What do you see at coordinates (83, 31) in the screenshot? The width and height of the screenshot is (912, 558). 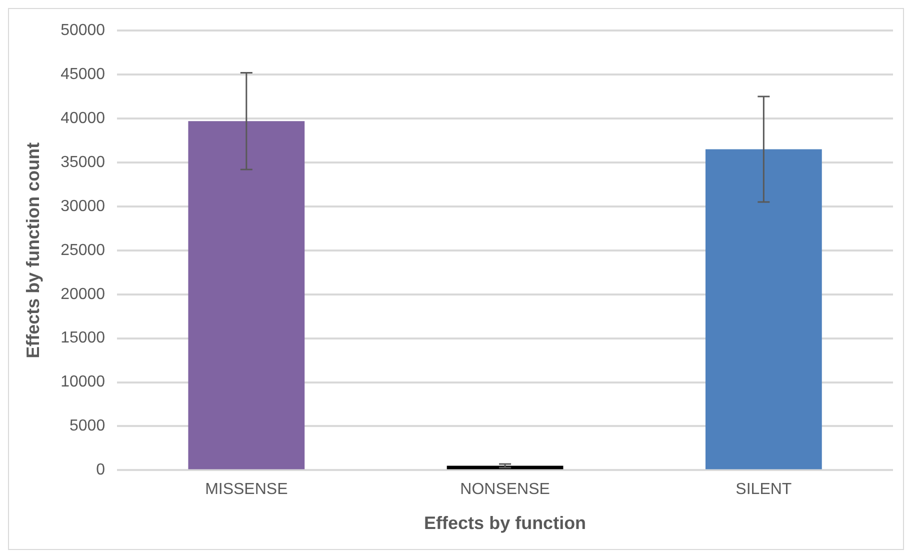 I see `y-tick-label: 50000` at bounding box center [83, 31].